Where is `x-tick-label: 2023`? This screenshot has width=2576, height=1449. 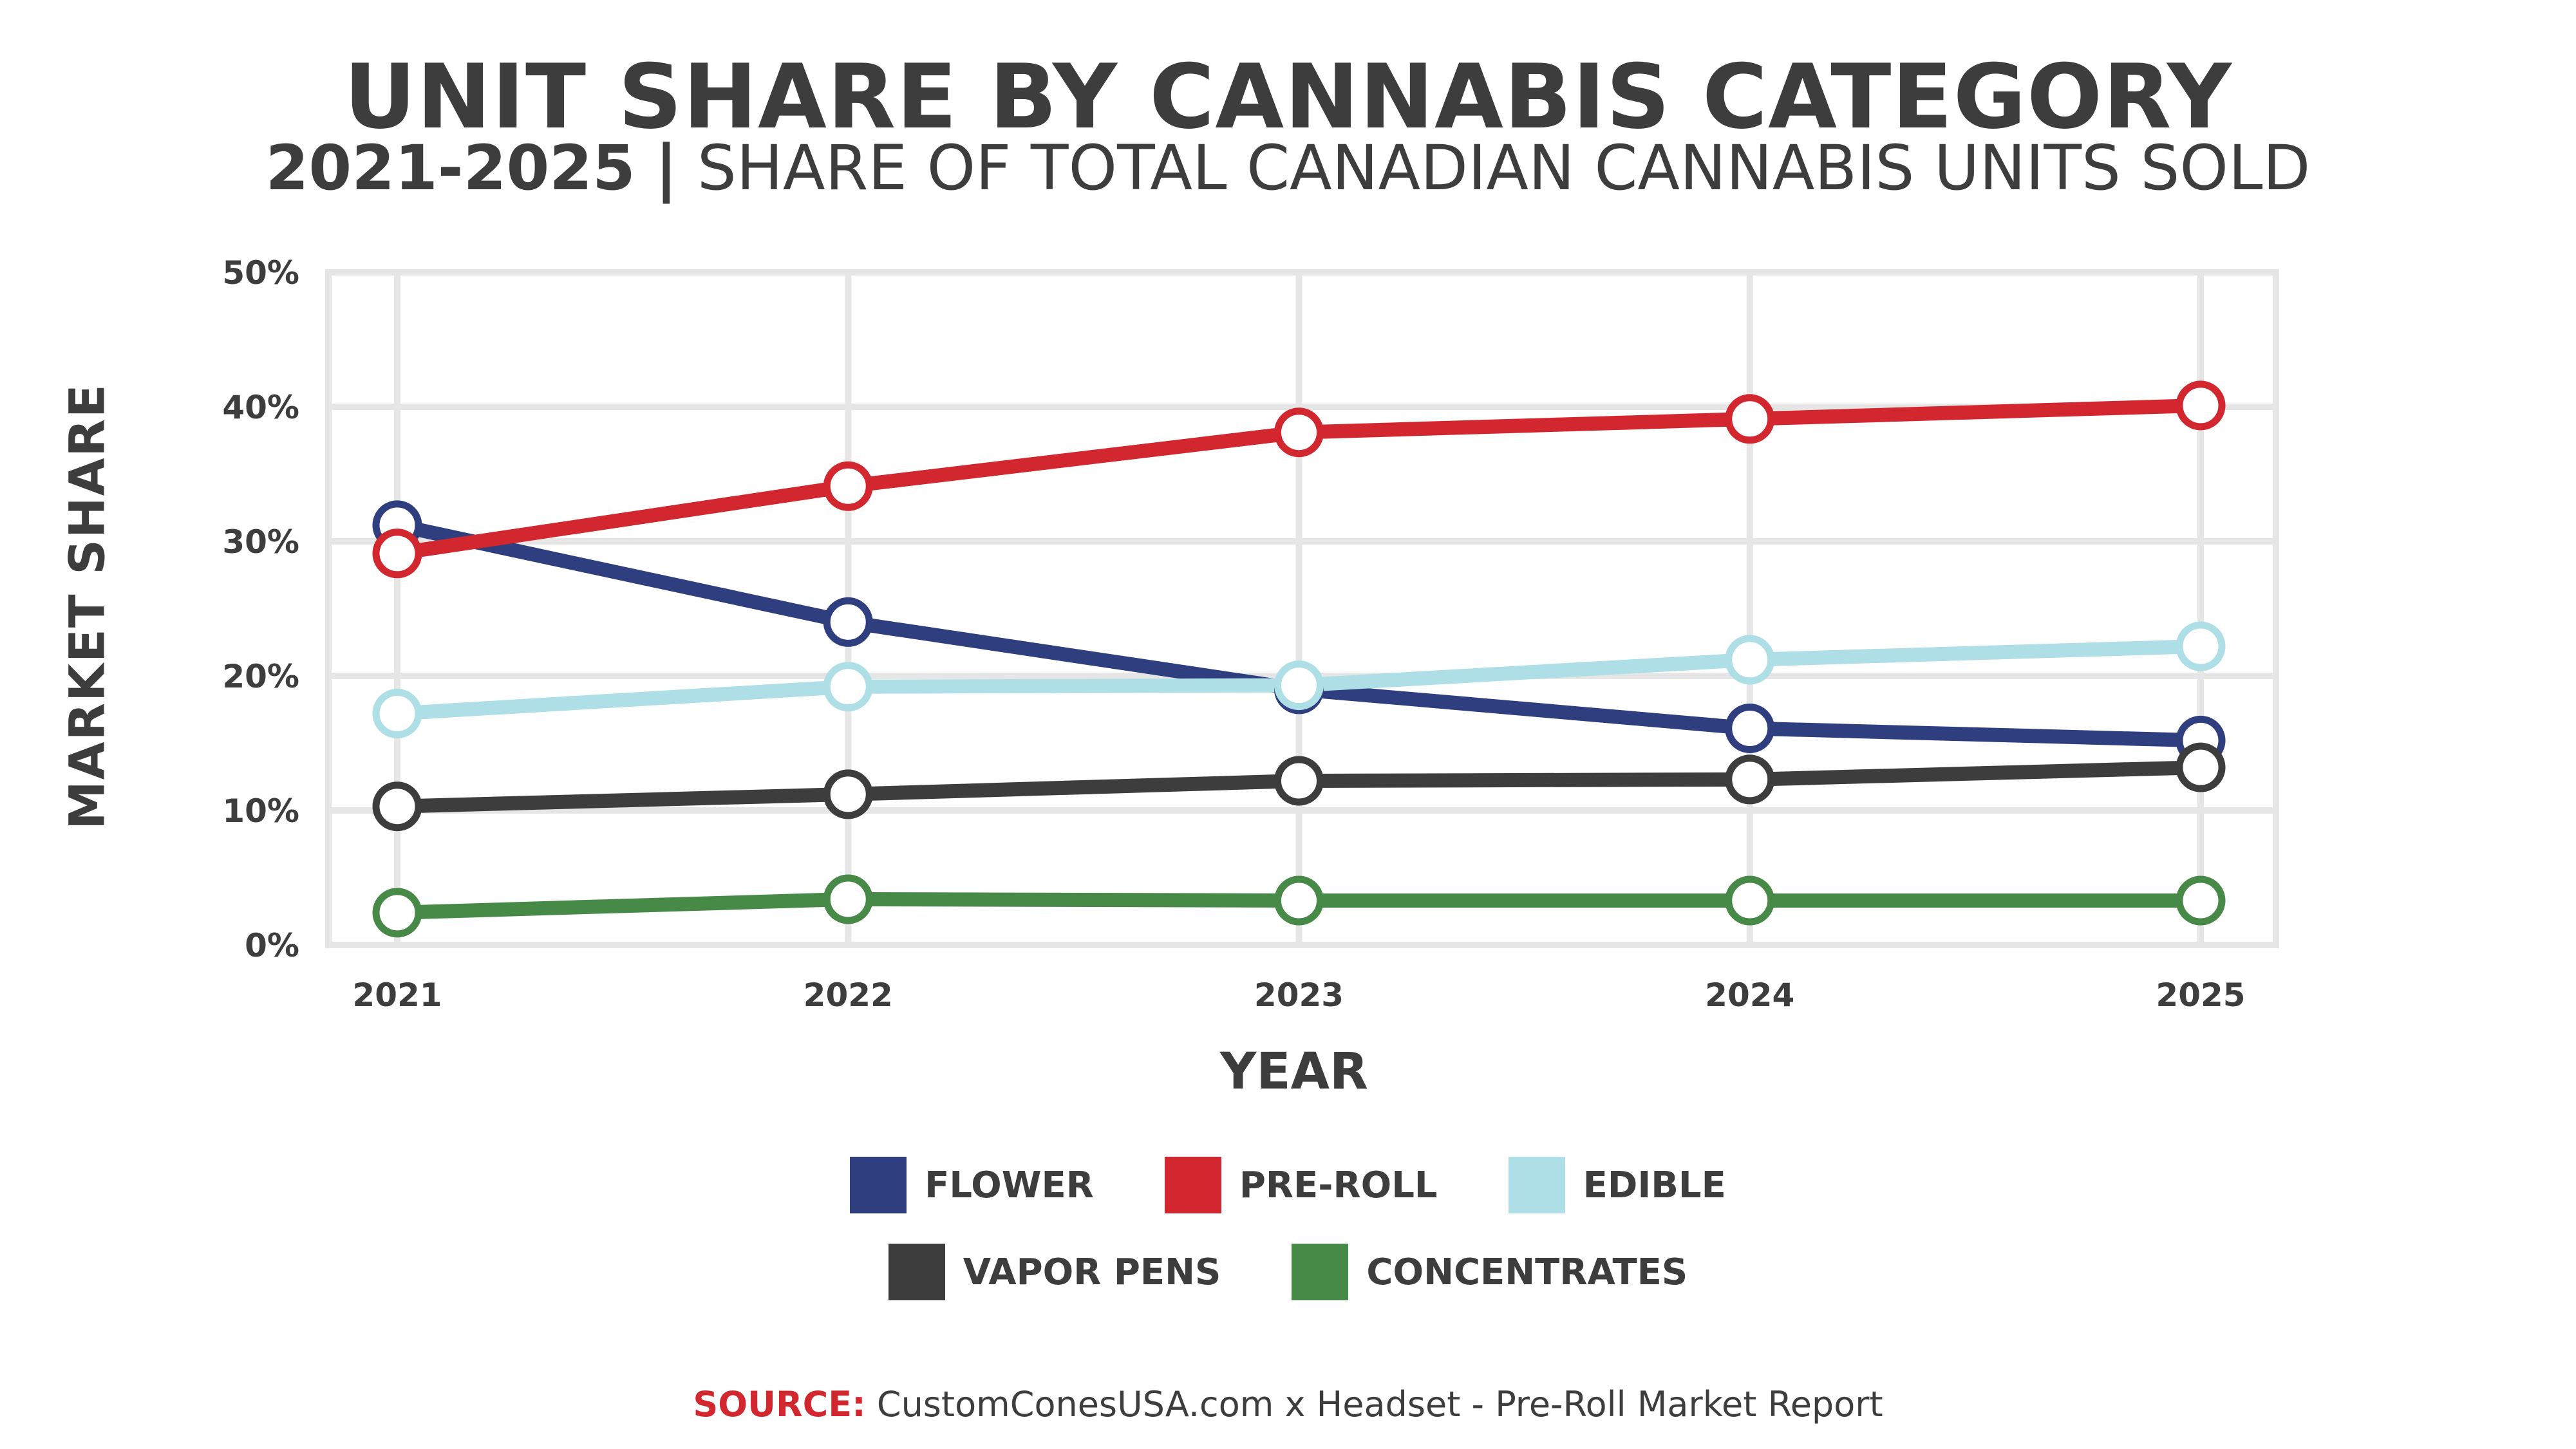
x-tick-label: 2023 is located at coordinates (1299, 995).